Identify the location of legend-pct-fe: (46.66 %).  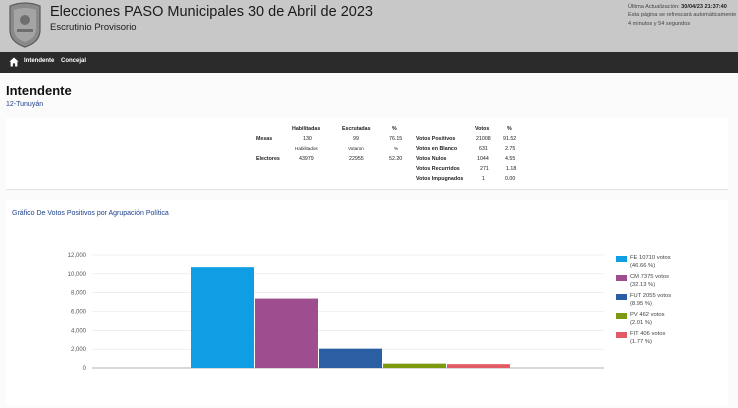
(643, 265).